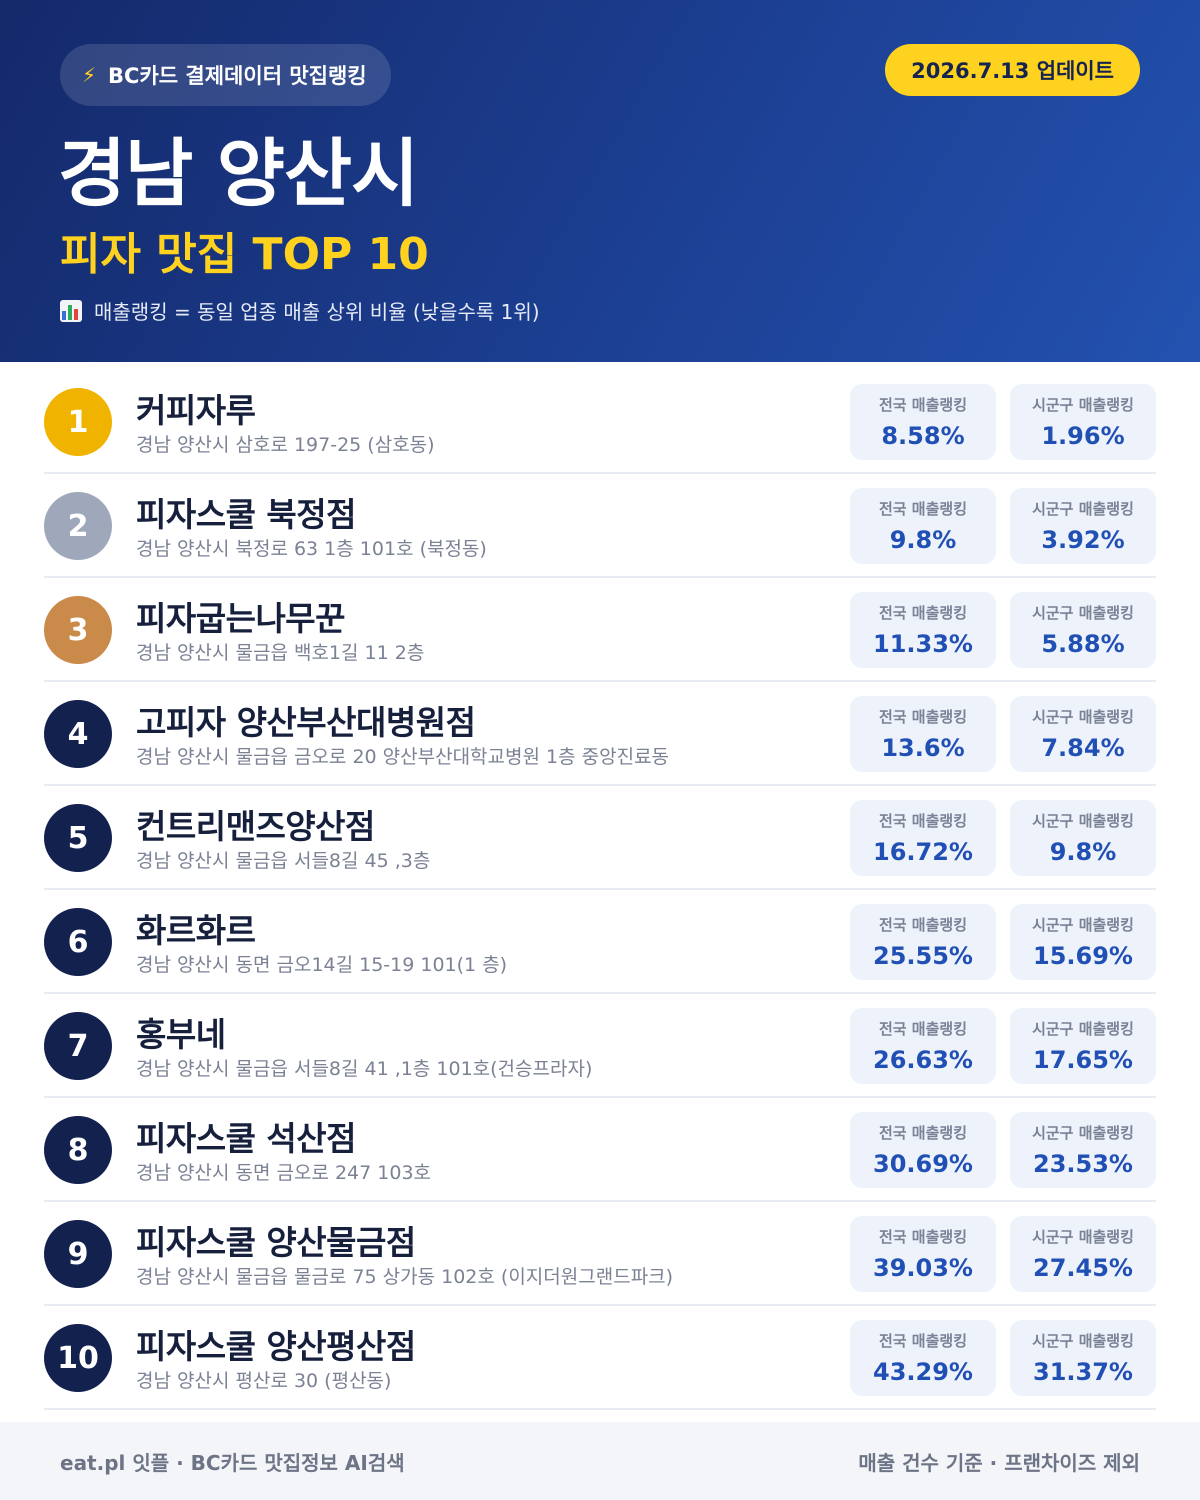 The width and height of the screenshot is (1200, 1500). What do you see at coordinates (1083, 1060) in the screenshot?
I see `local-ranking-value: 17.65%` at bounding box center [1083, 1060].